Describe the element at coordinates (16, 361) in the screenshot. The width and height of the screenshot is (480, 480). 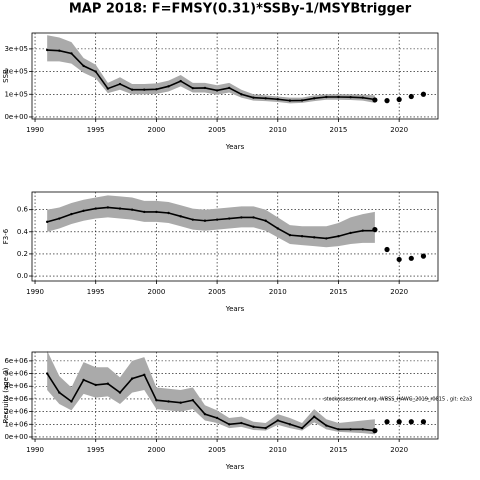
I see `y-tick-label: 6e+06` at that location.